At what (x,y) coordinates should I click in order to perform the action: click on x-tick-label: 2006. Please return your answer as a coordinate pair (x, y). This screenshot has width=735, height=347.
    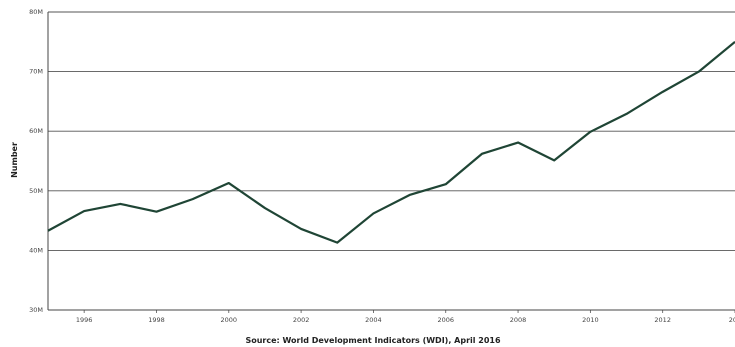
    Looking at the image, I should click on (445, 320).